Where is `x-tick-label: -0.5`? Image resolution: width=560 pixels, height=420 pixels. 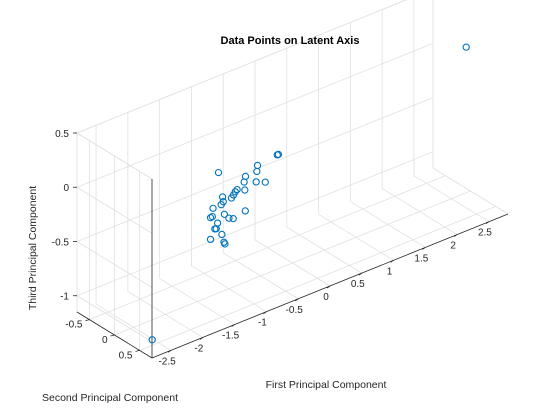
x-tick-label: -0.5 is located at coordinates (295, 310).